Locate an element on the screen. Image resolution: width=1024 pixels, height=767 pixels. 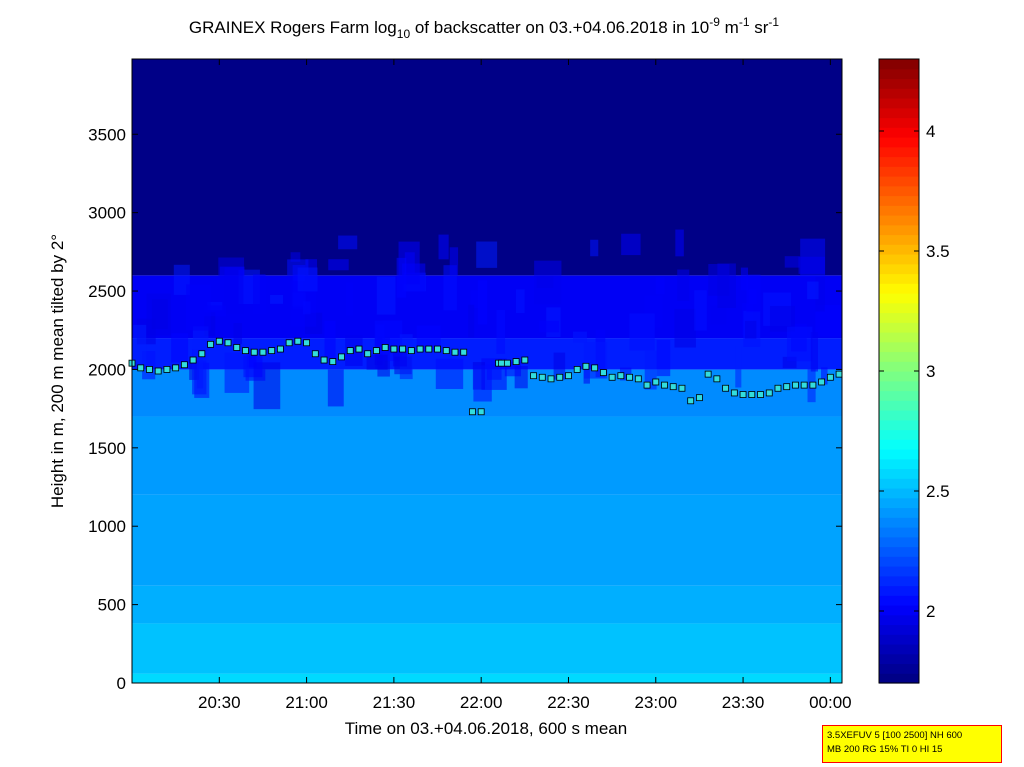
colorbar-tick-label: 3.5 is located at coordinates (938, 251).